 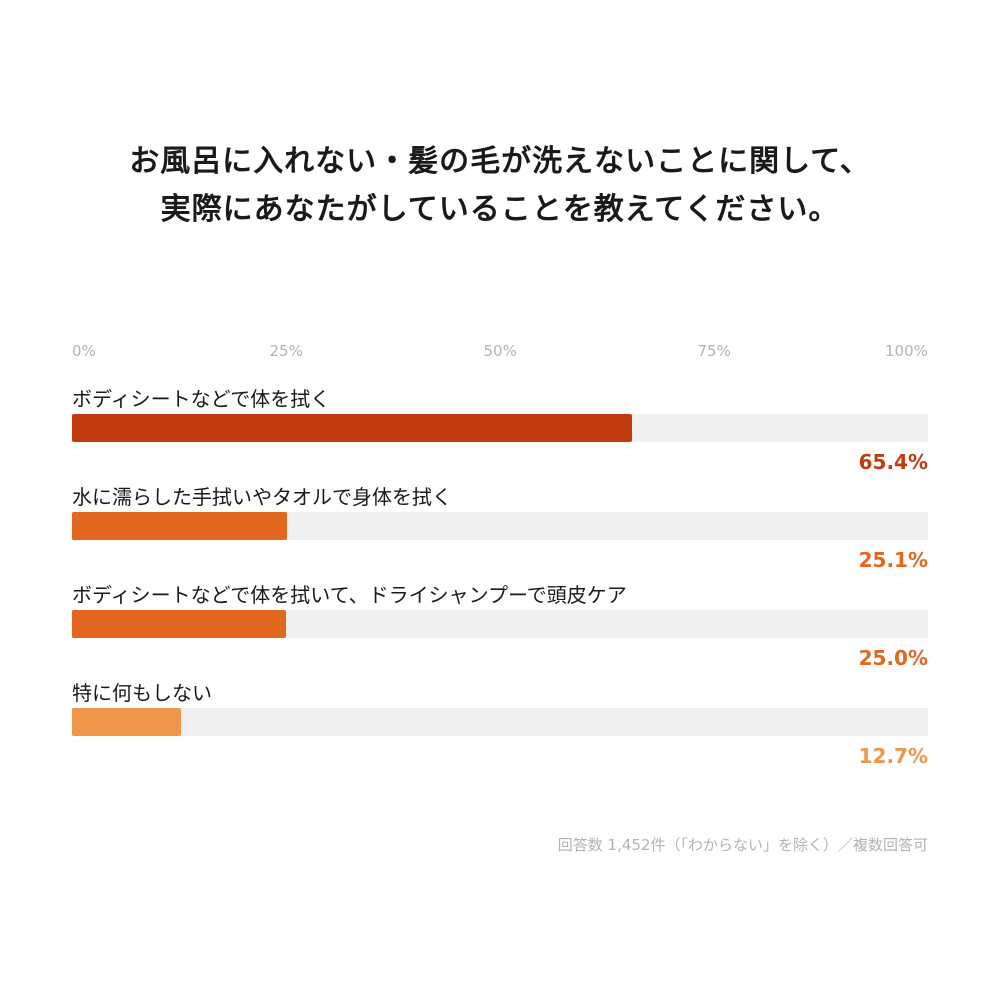 I want to click on footnote: 回答数 1,452件（「わからない」を除く）／複数回答可, so click(x=742, y=845).